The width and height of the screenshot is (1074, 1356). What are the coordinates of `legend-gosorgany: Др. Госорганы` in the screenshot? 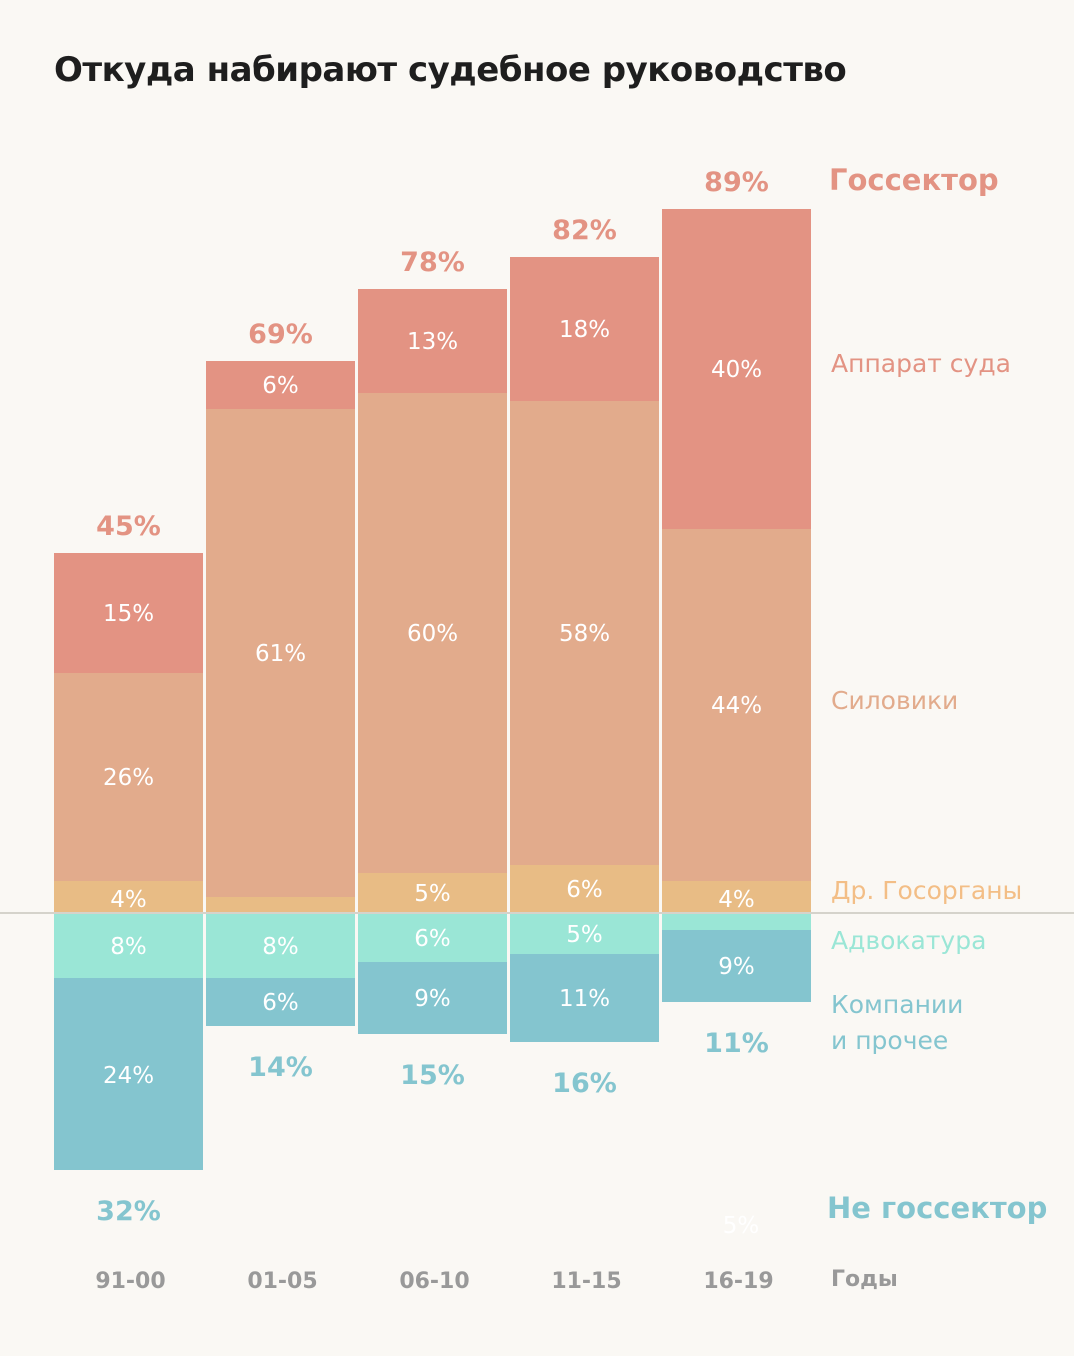 It's located at (926, 890).